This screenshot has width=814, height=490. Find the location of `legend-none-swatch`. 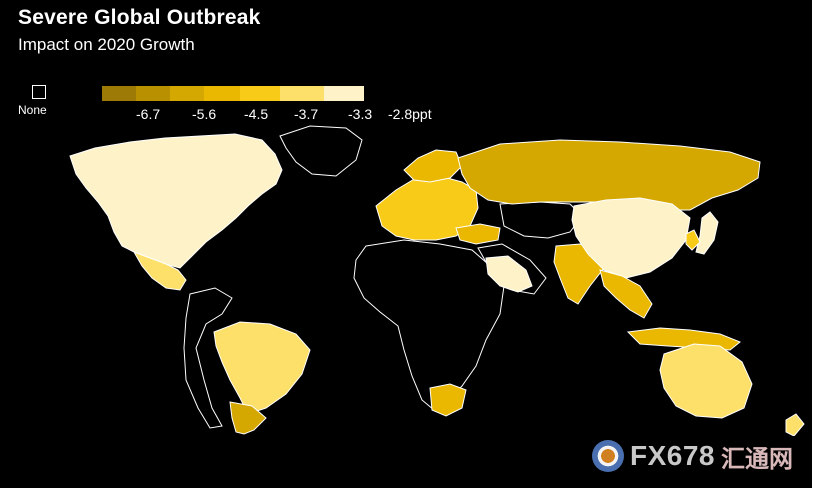

legend-none-swatch is located at coordinates (39, 92).